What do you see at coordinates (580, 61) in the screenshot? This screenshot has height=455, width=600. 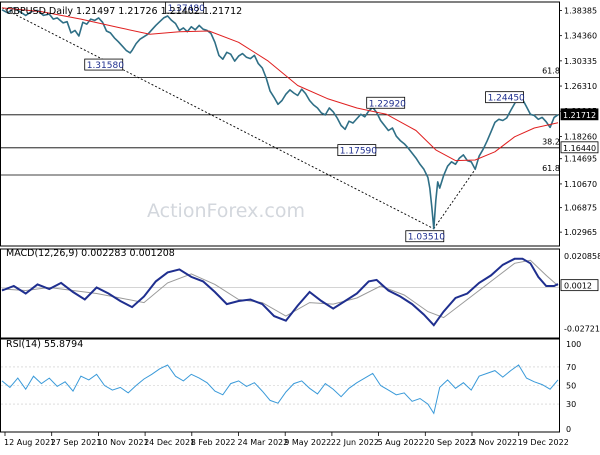 I see `price-tick-label-2: 1.30335` at bounding box center [580, 61].